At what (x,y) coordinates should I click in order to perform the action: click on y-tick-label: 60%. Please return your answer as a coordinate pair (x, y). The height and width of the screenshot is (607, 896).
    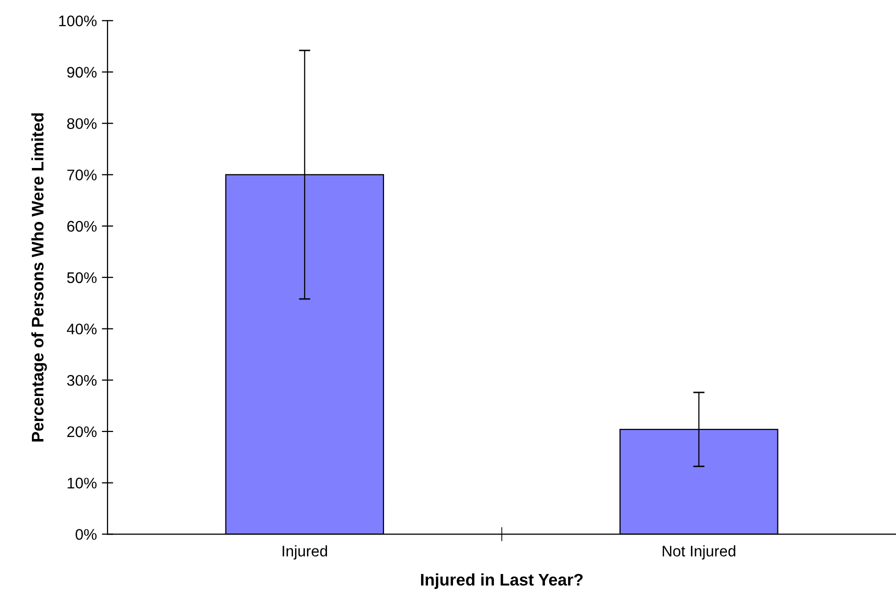
    Looking at the image, I should click on (82, 226).